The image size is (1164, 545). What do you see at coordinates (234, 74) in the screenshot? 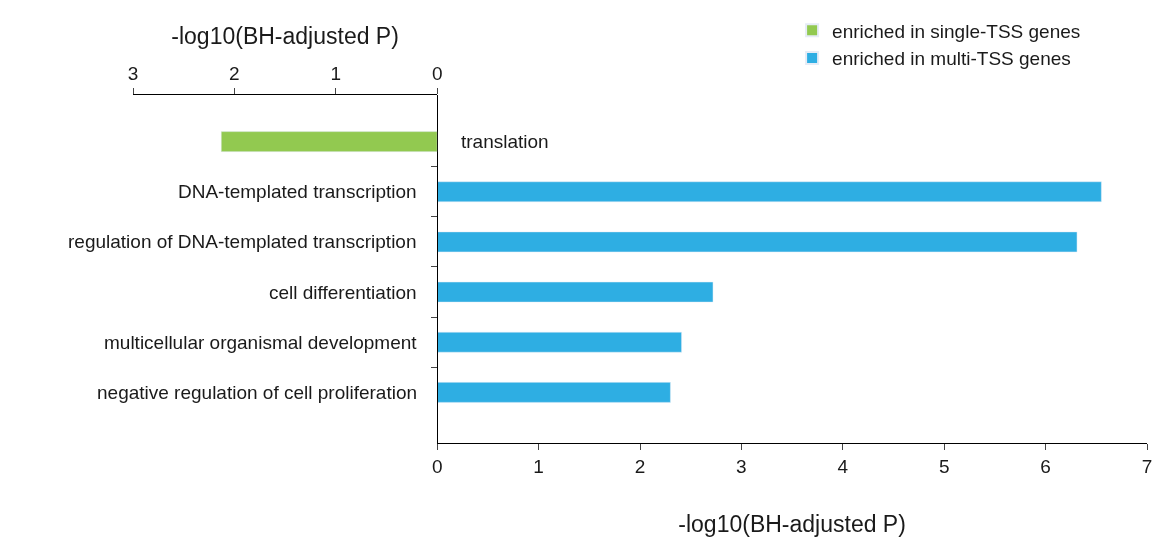
I see `x2-tick-label: 2` at bounding box center [234, 74].